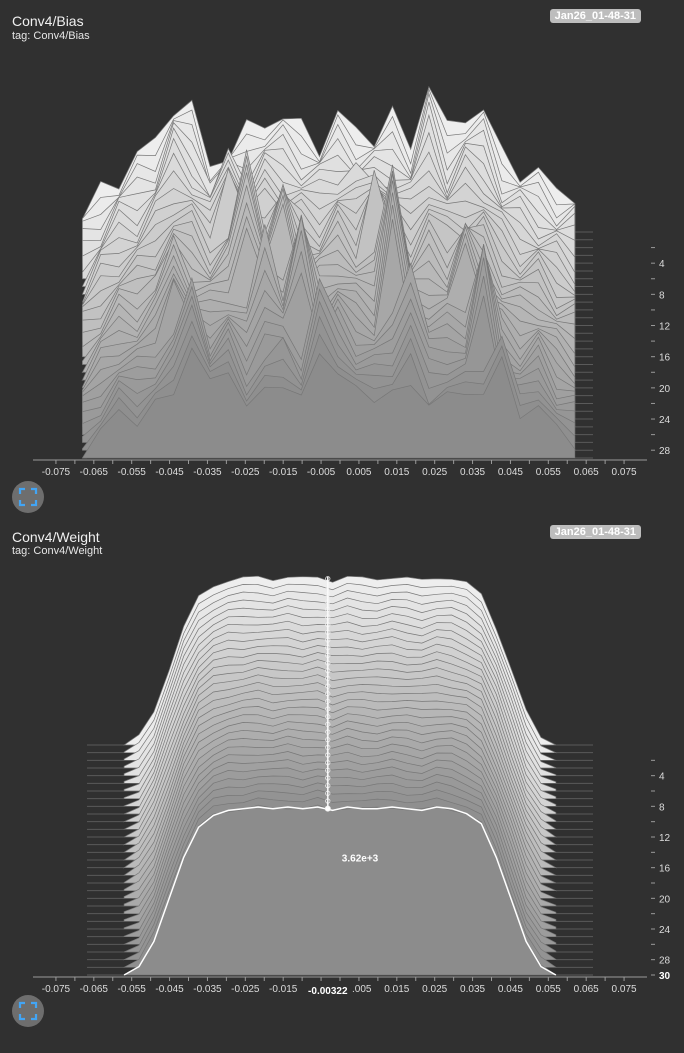  Describe the element at coordinates (56, 537) in the screenshot. I see `card-title: Conv4/Weight` at that location.